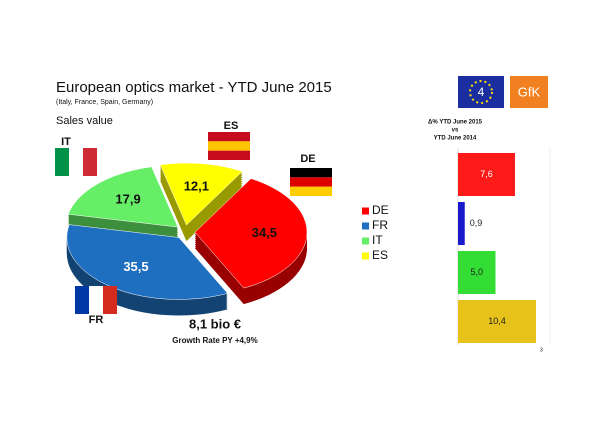 Image resolution: width=600 pixels, height=425 pixels. I want to click on flag-label: DE, so click(307, 159).